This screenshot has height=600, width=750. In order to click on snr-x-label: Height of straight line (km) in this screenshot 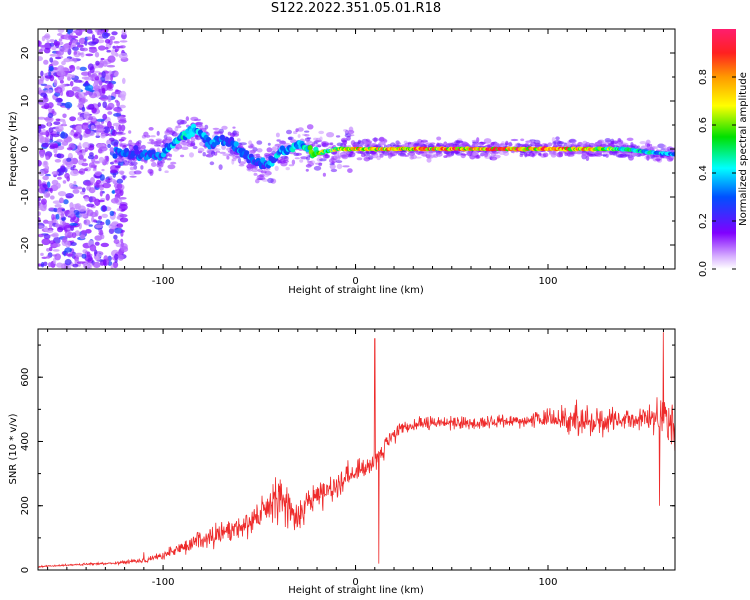, I will do `click(356, 590)`.